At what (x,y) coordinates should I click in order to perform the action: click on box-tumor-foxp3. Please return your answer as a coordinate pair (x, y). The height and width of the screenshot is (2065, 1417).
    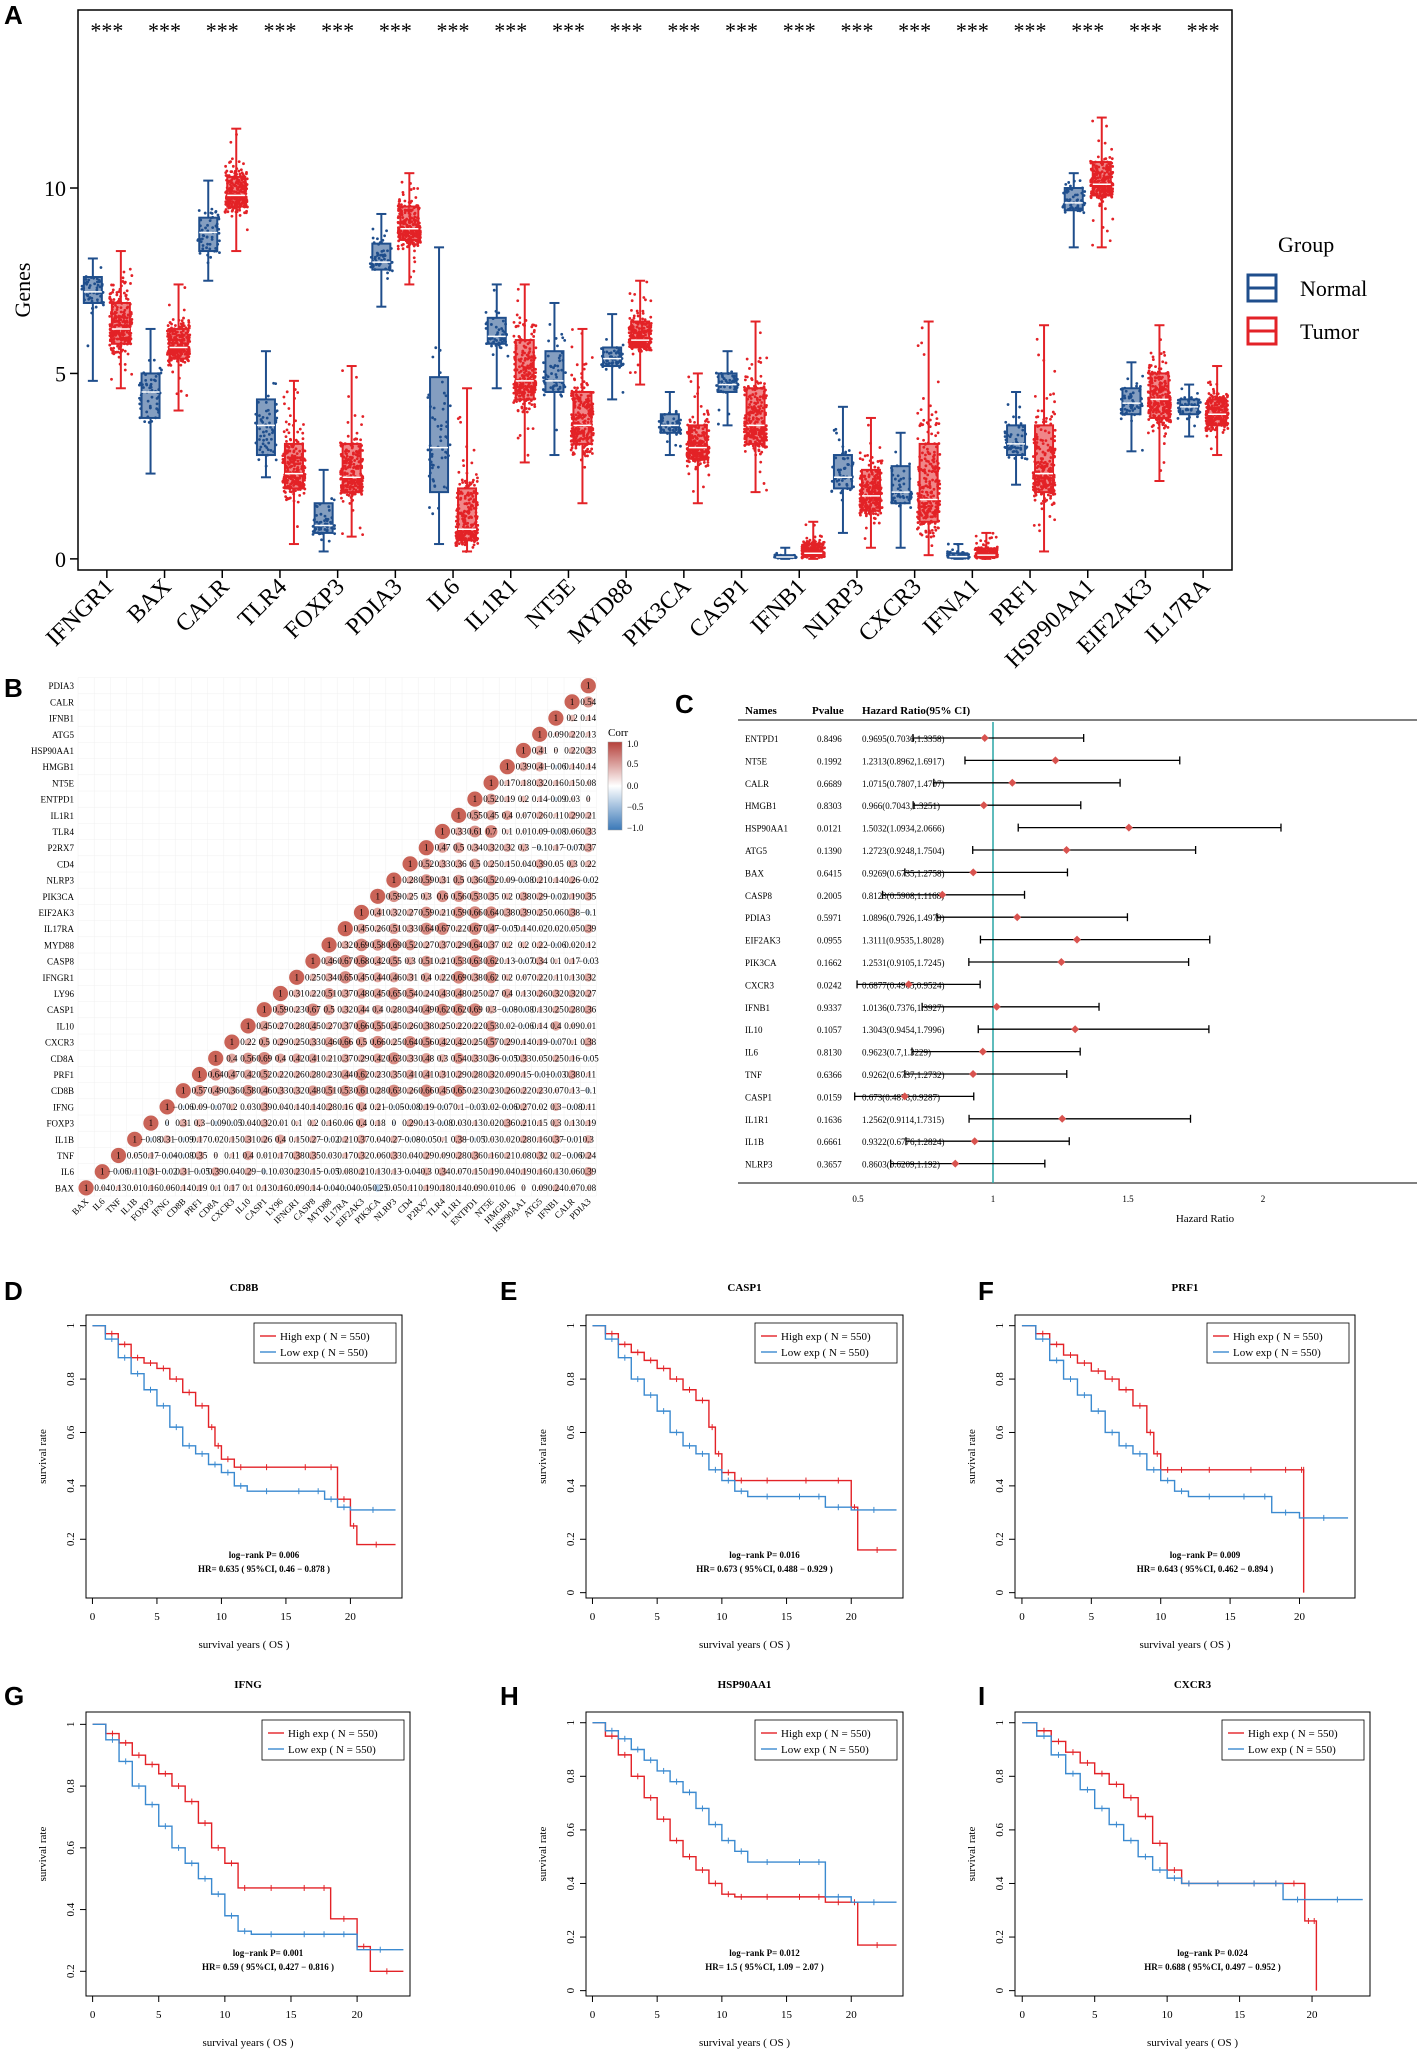
    Looking at the image, I should click on (352, 451).